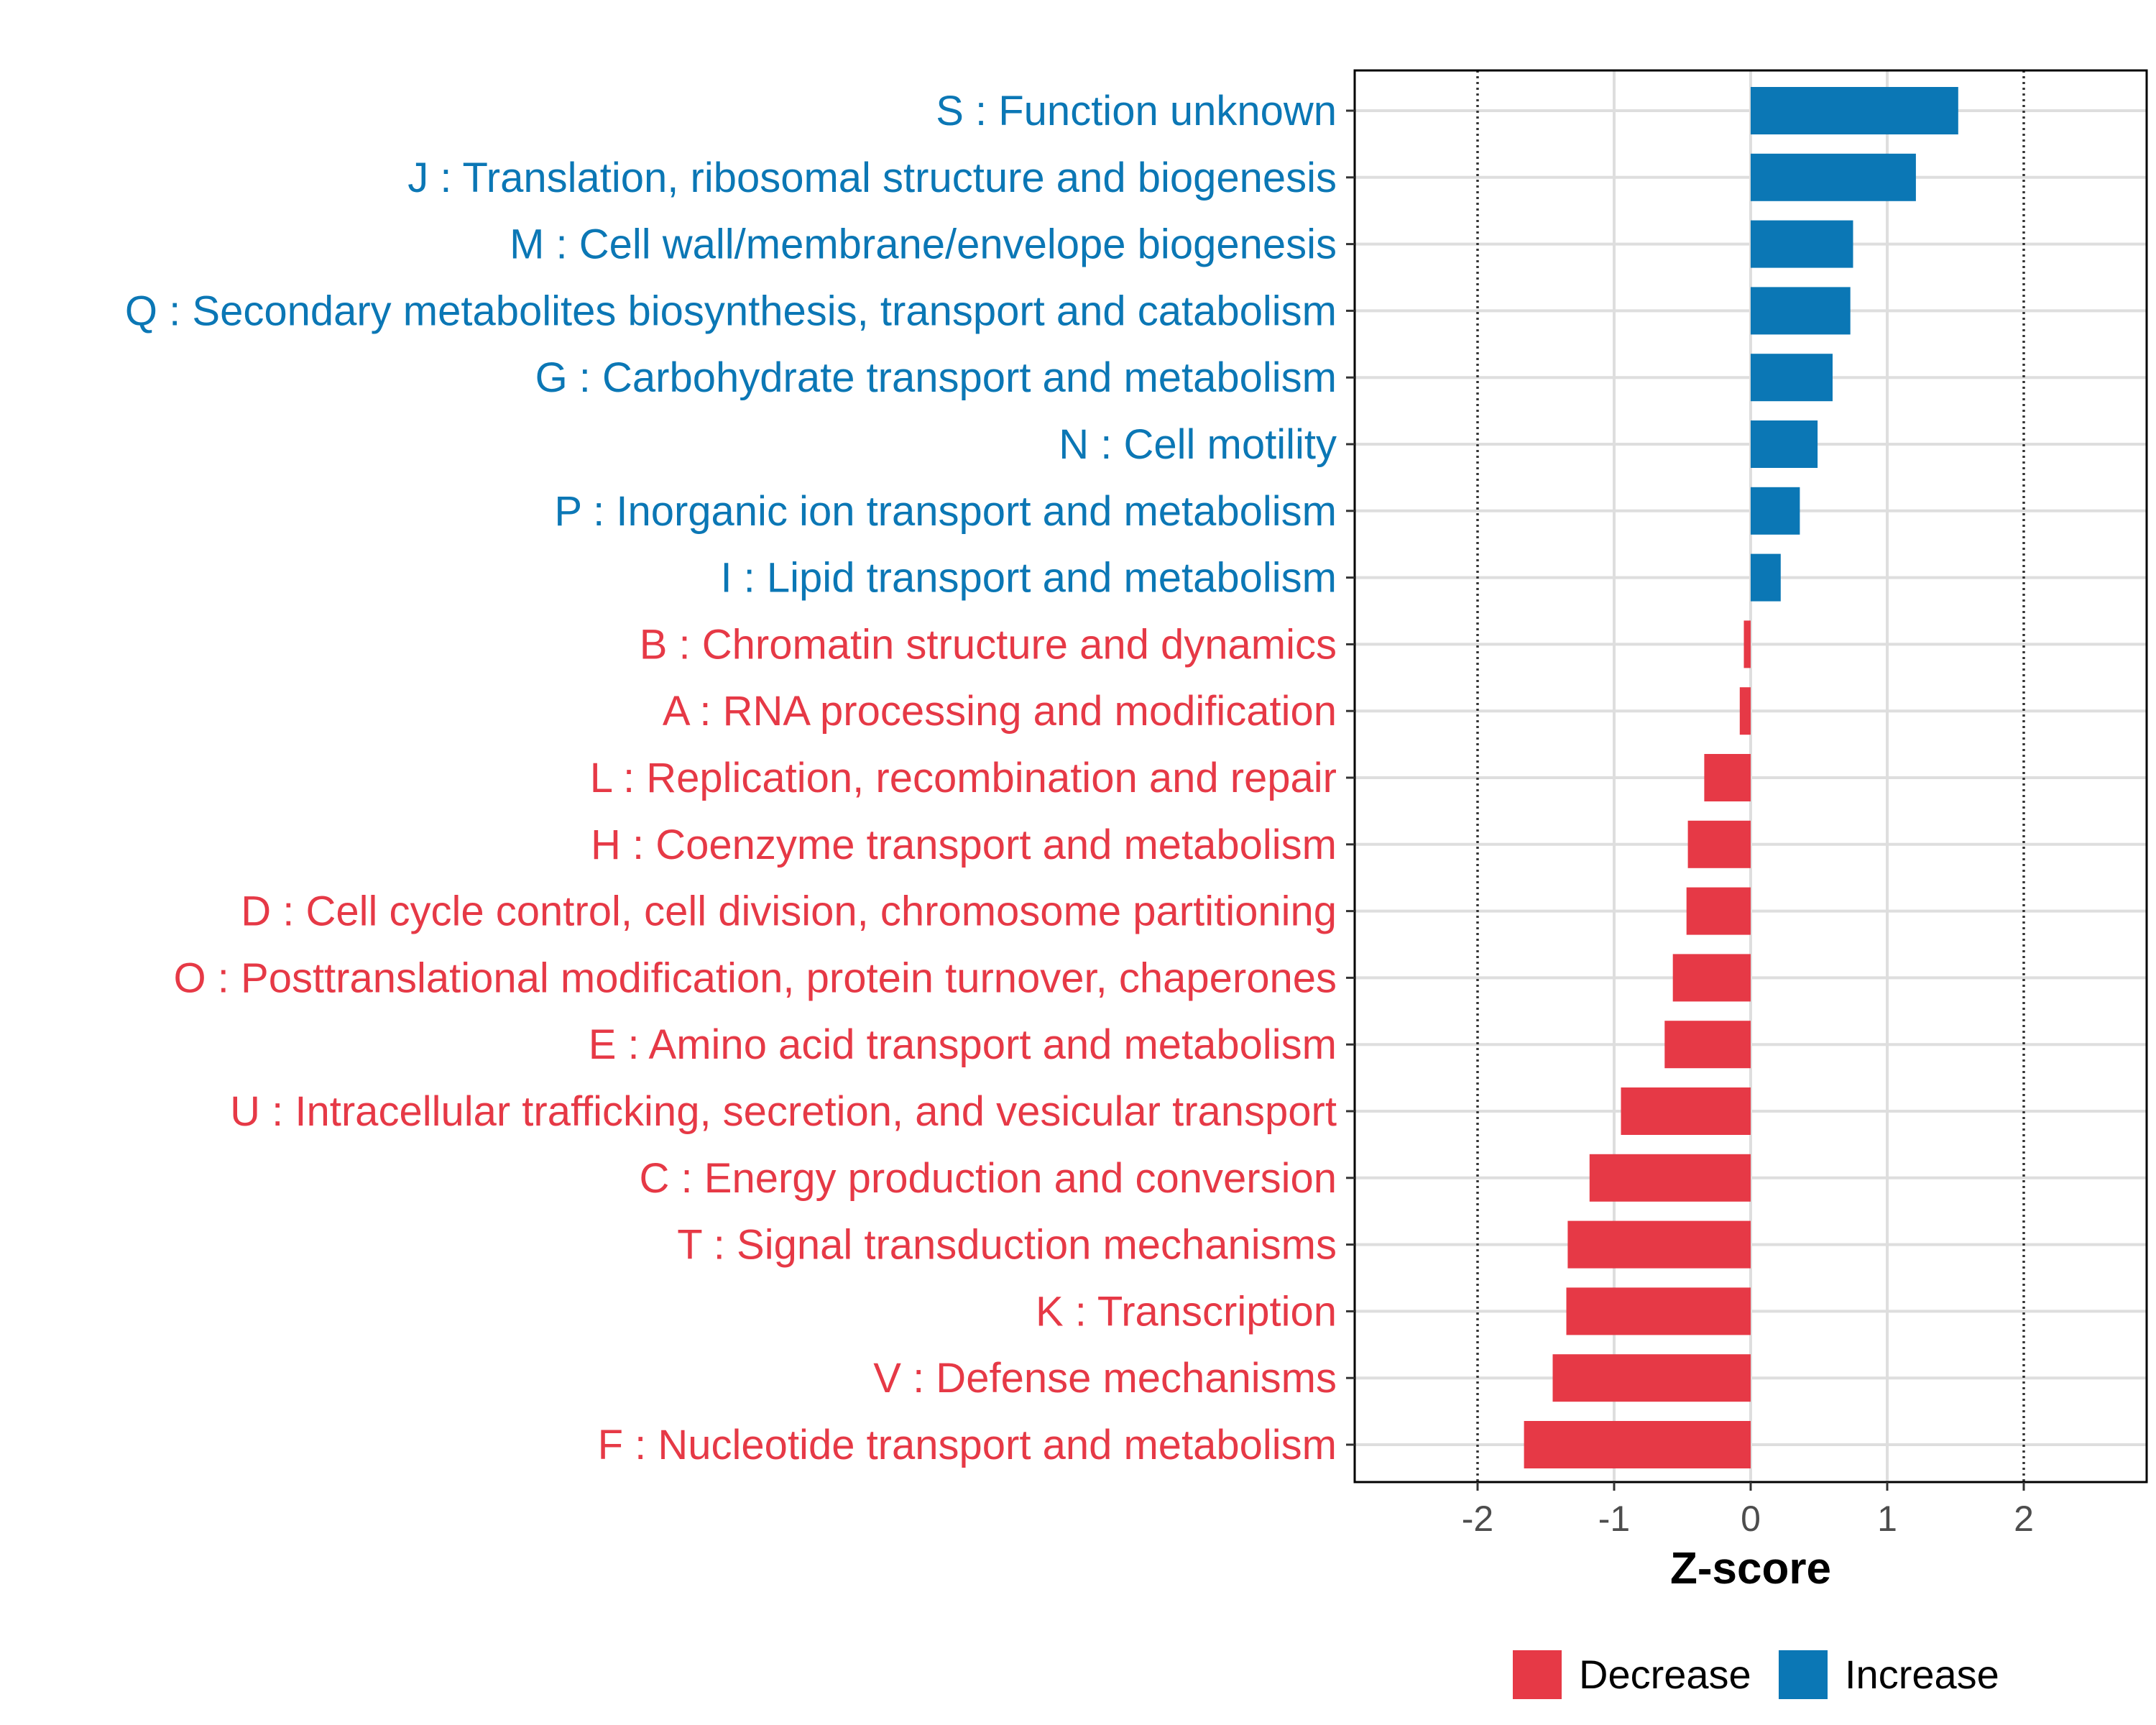  What do you see at coordinates (1614, 1519) in the screenshot?
I see `x-tick-label: -1` at bounding box center [1614, 1519].